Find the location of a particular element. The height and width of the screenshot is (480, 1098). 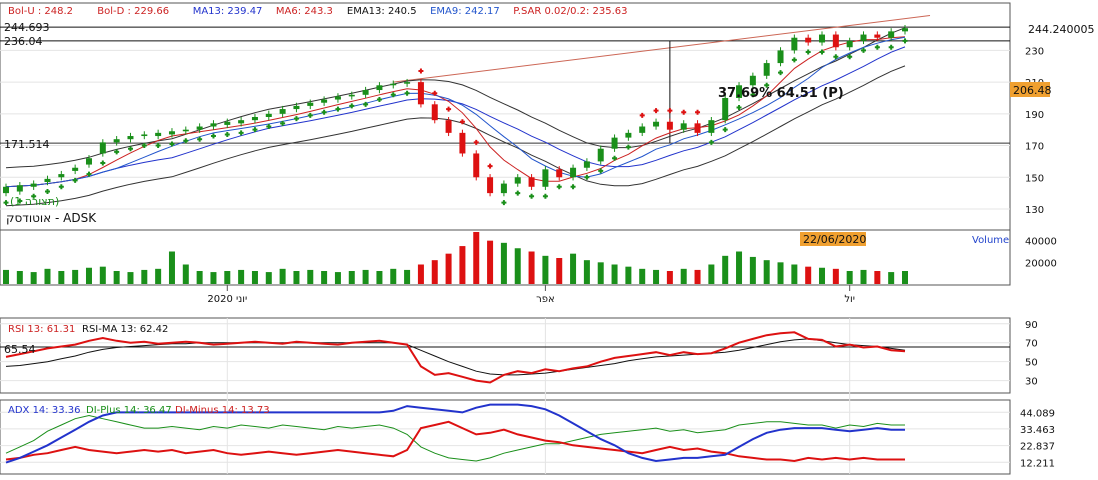

trend-line is located at coordinates (662, 49).